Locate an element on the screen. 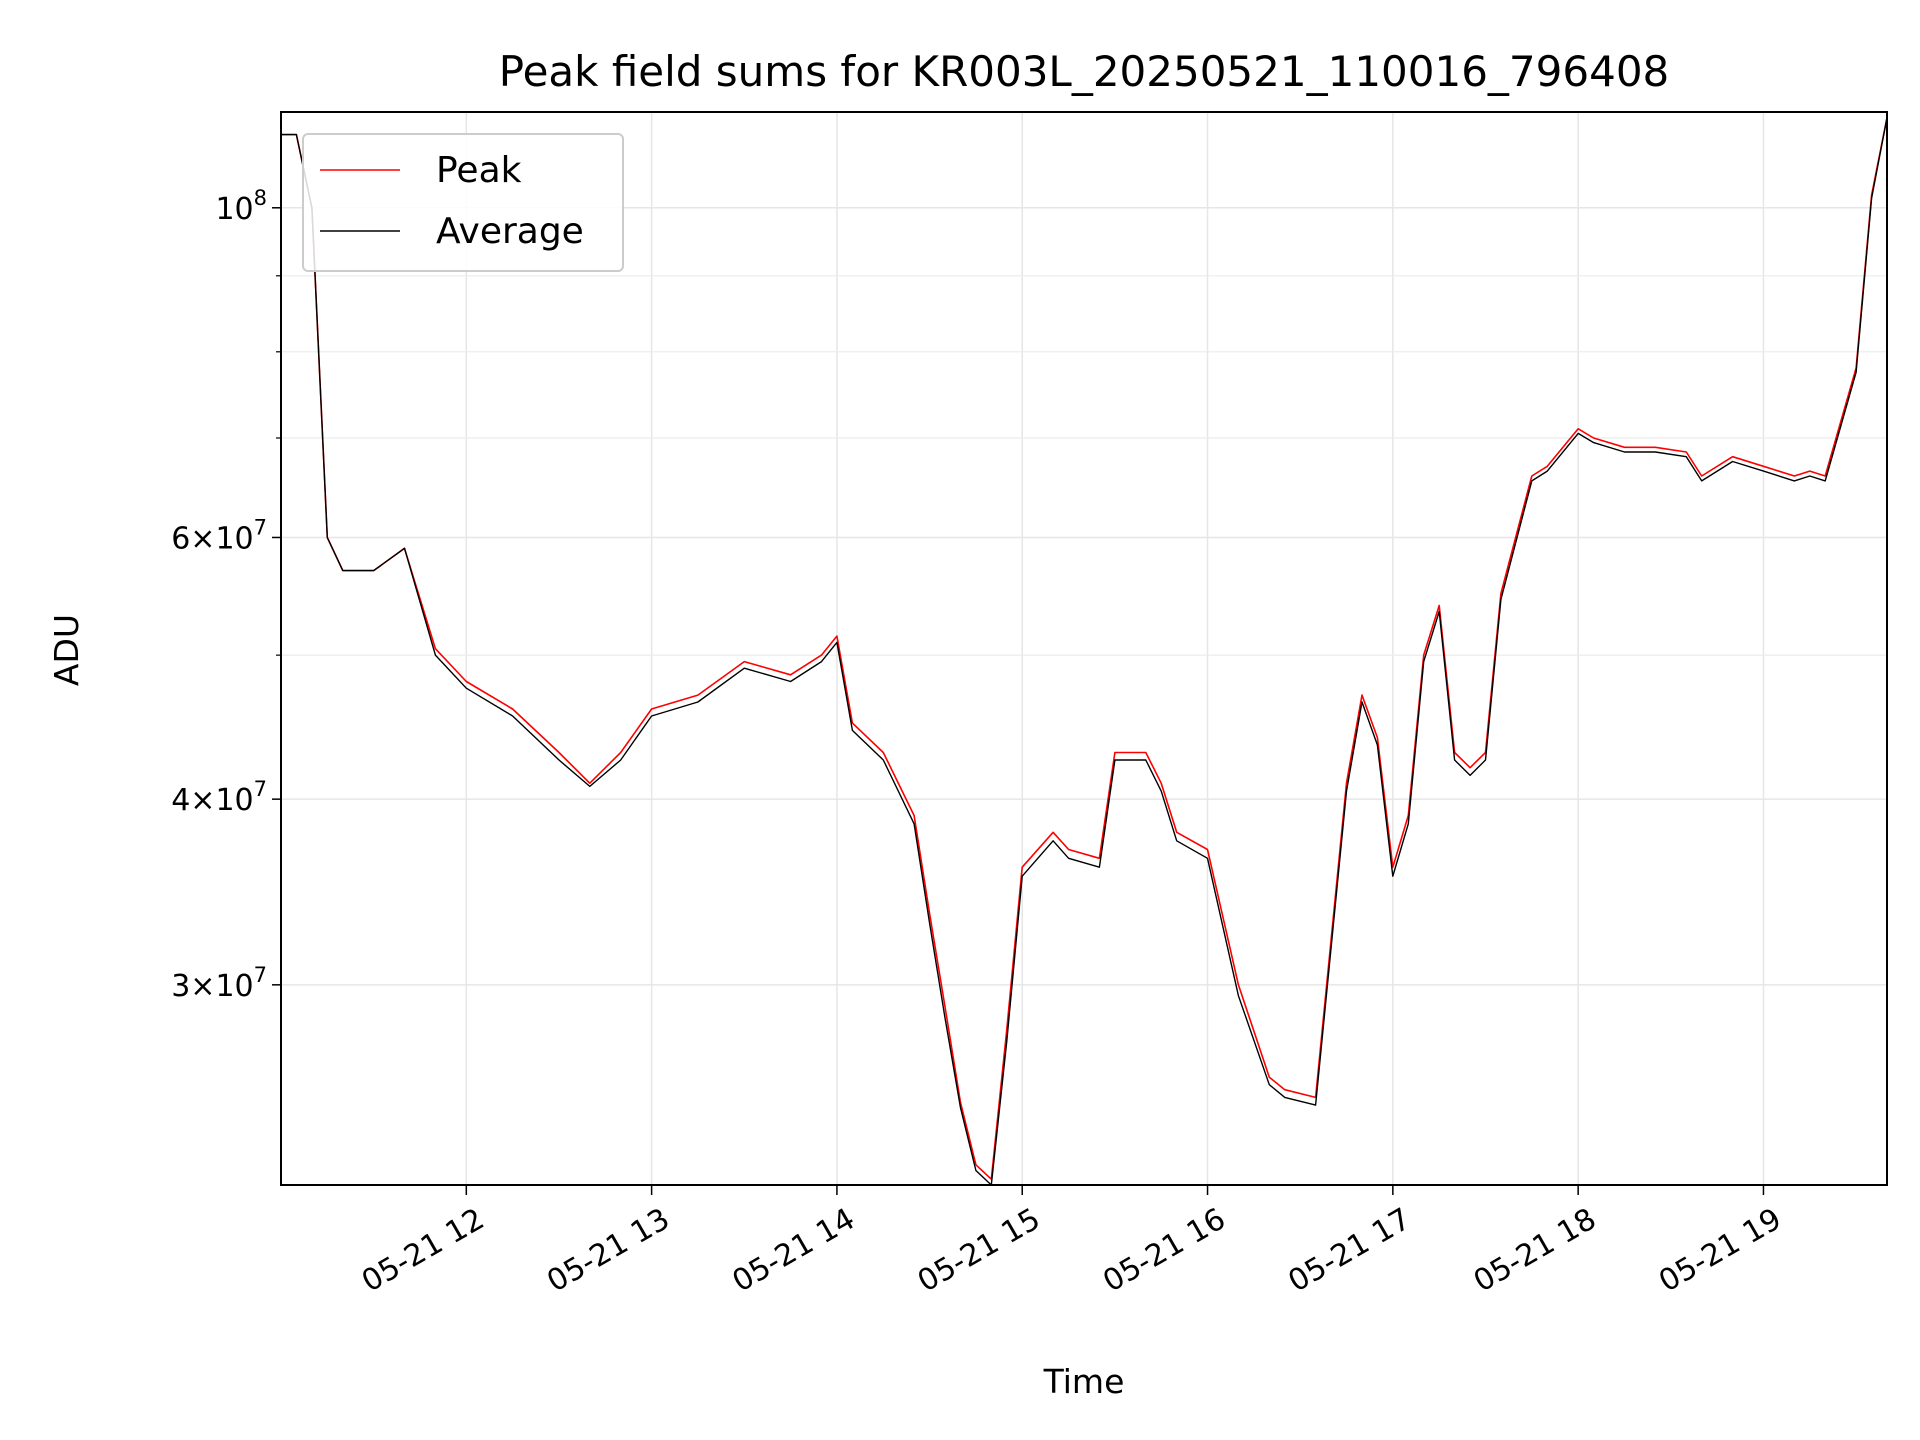  legend-box is located at coordinates (463, 202).